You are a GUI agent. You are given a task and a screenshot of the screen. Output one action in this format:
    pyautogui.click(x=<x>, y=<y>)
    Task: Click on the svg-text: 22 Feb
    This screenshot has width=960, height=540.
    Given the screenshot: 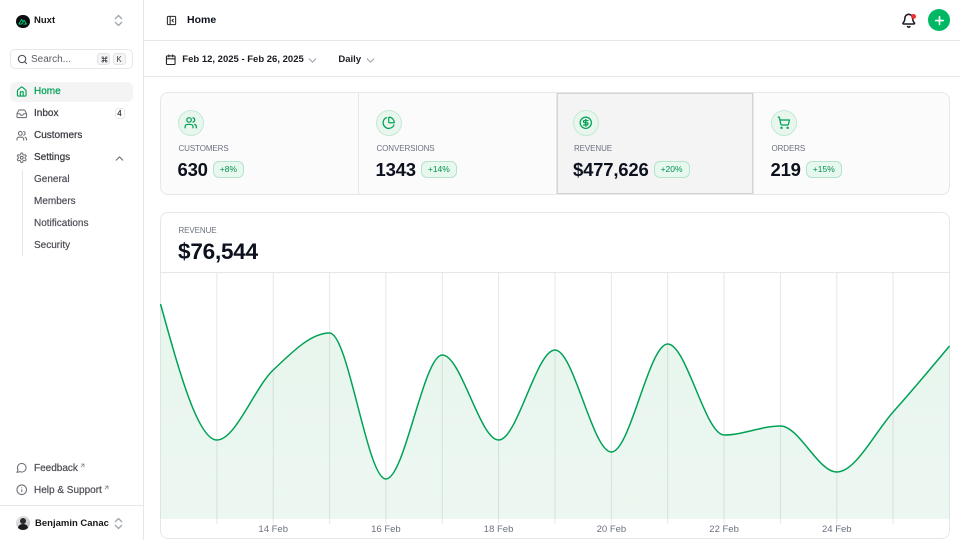 What is the action you would take?
    pyautogui.click(x=724, y=529)
    